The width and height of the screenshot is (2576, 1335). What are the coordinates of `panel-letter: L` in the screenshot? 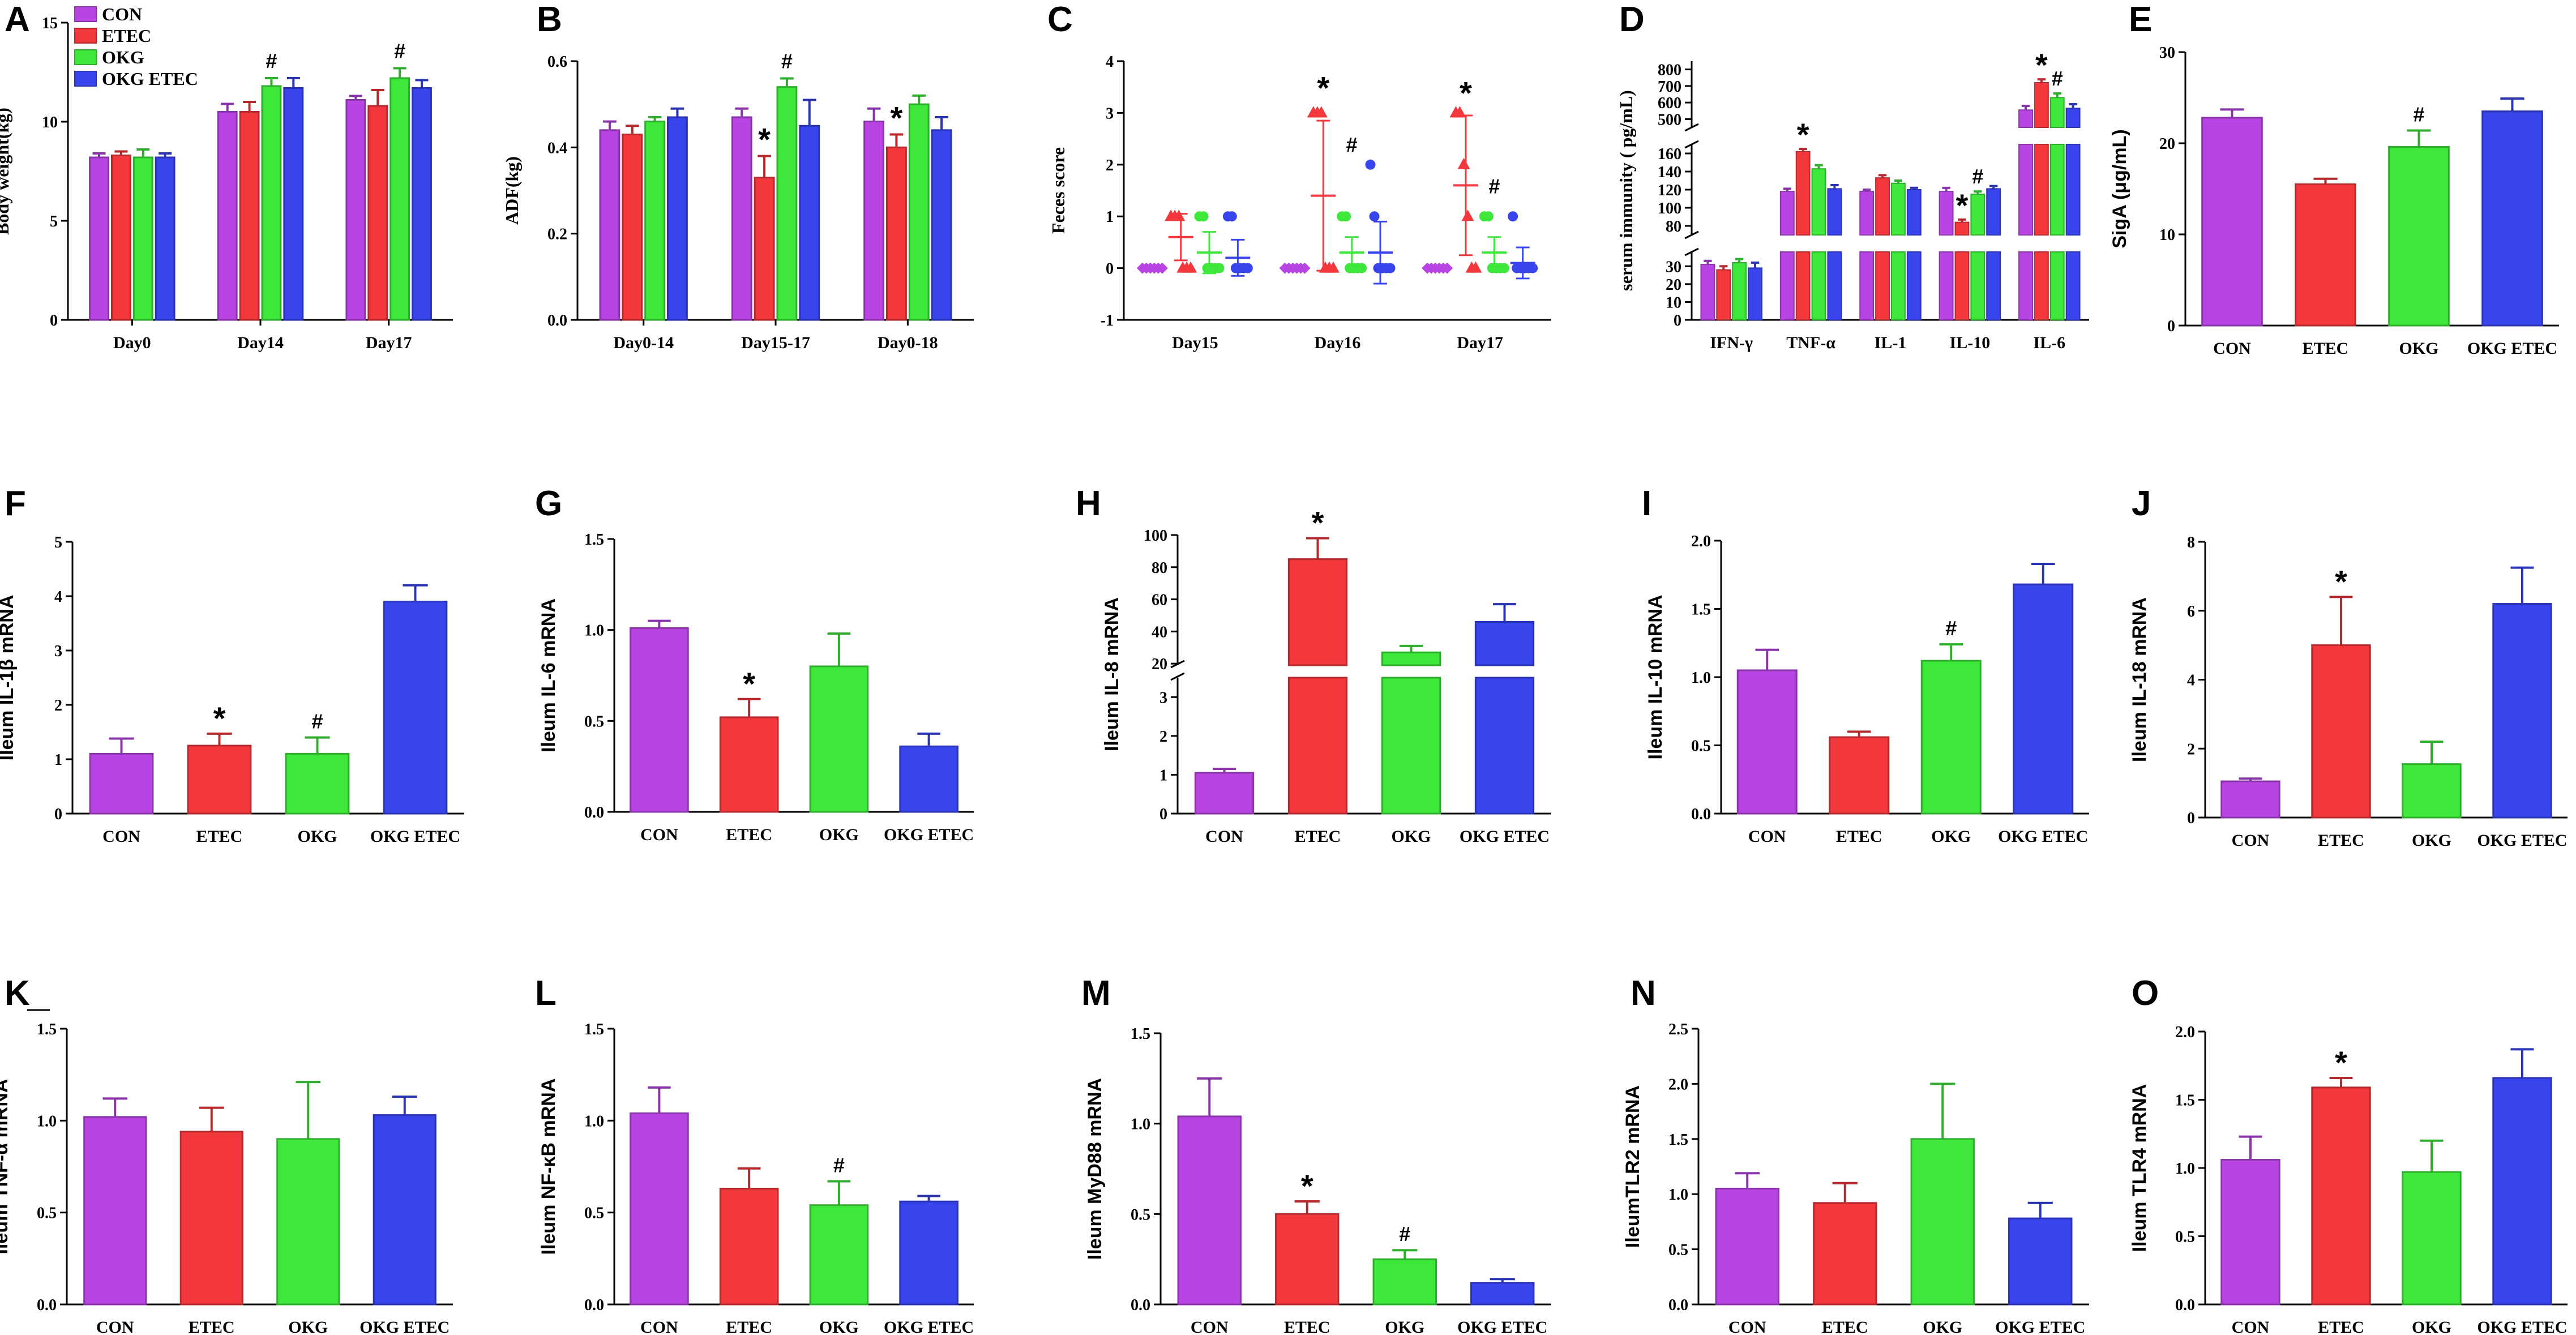 It's located at (546, 994).